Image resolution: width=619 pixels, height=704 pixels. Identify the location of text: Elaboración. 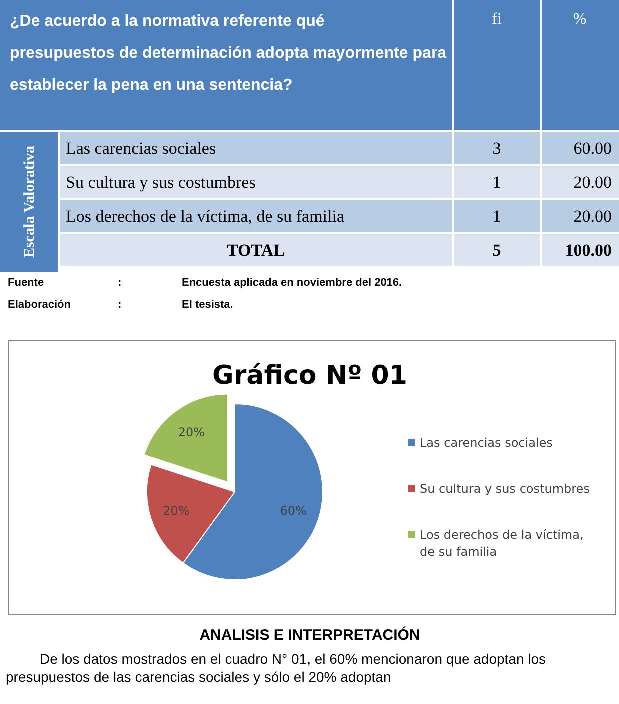
(40, 305).